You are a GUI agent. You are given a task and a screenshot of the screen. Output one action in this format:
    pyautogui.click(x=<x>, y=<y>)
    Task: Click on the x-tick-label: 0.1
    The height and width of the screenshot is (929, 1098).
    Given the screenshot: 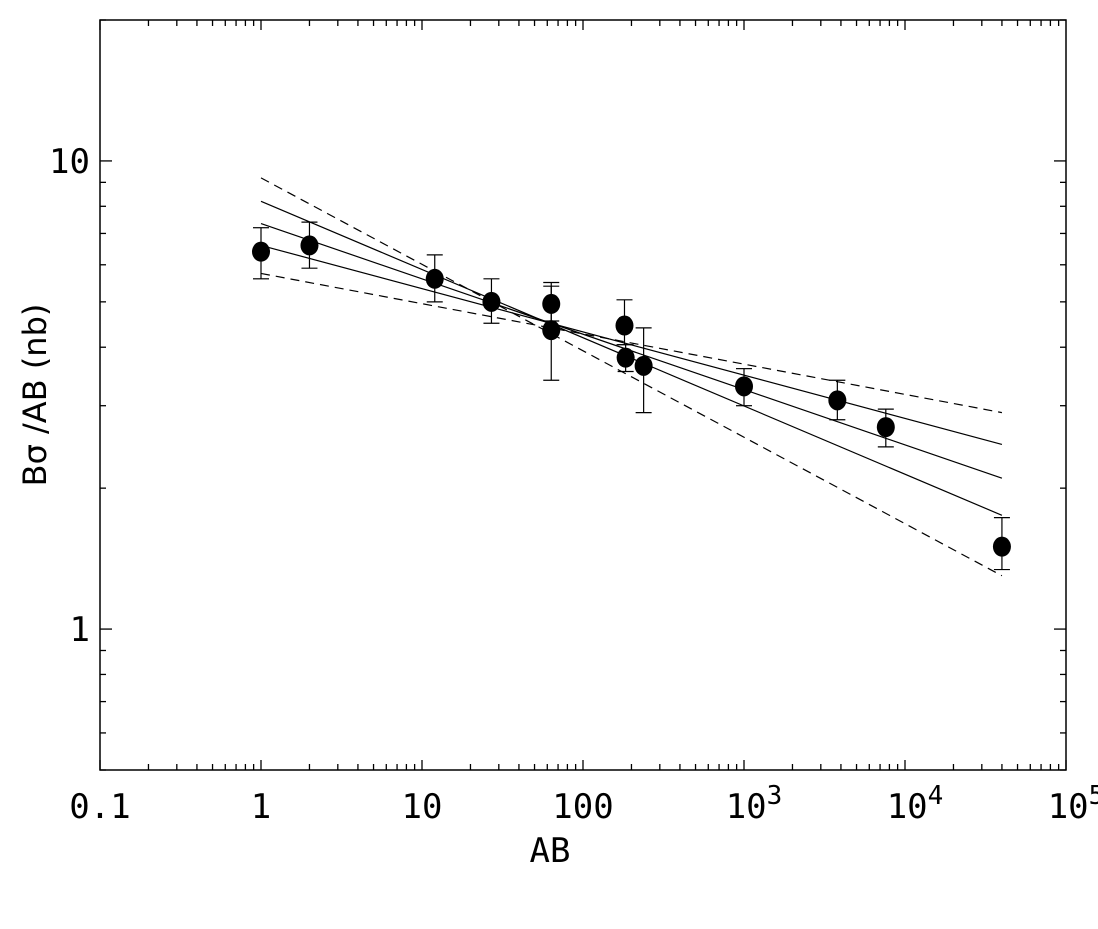 What is the action you would take?
    pyautogui.click(x=99, y=807)
    